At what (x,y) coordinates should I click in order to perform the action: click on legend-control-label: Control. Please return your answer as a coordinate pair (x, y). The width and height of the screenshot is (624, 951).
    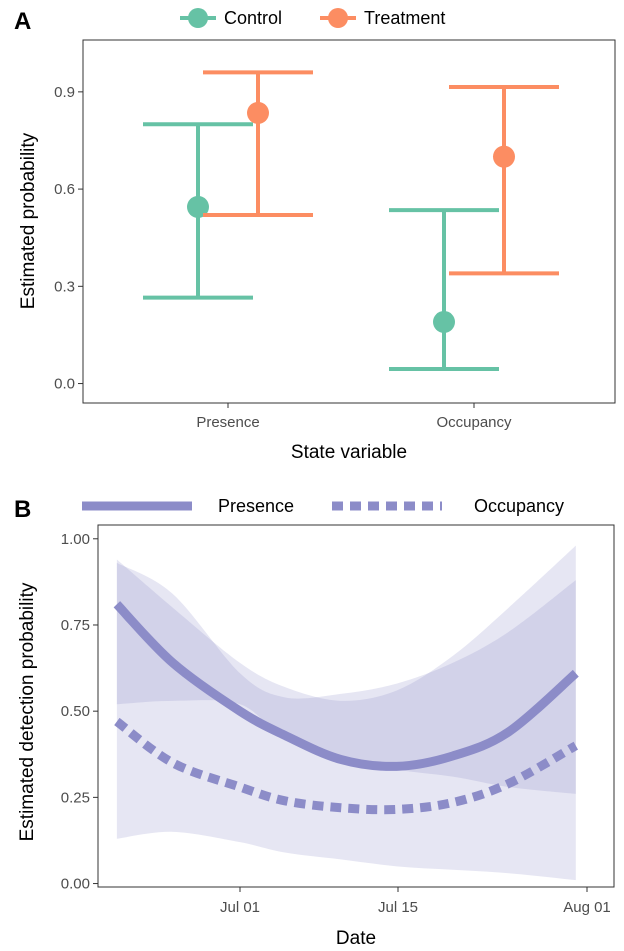
    Looking at the image, I should click on (253, 18).